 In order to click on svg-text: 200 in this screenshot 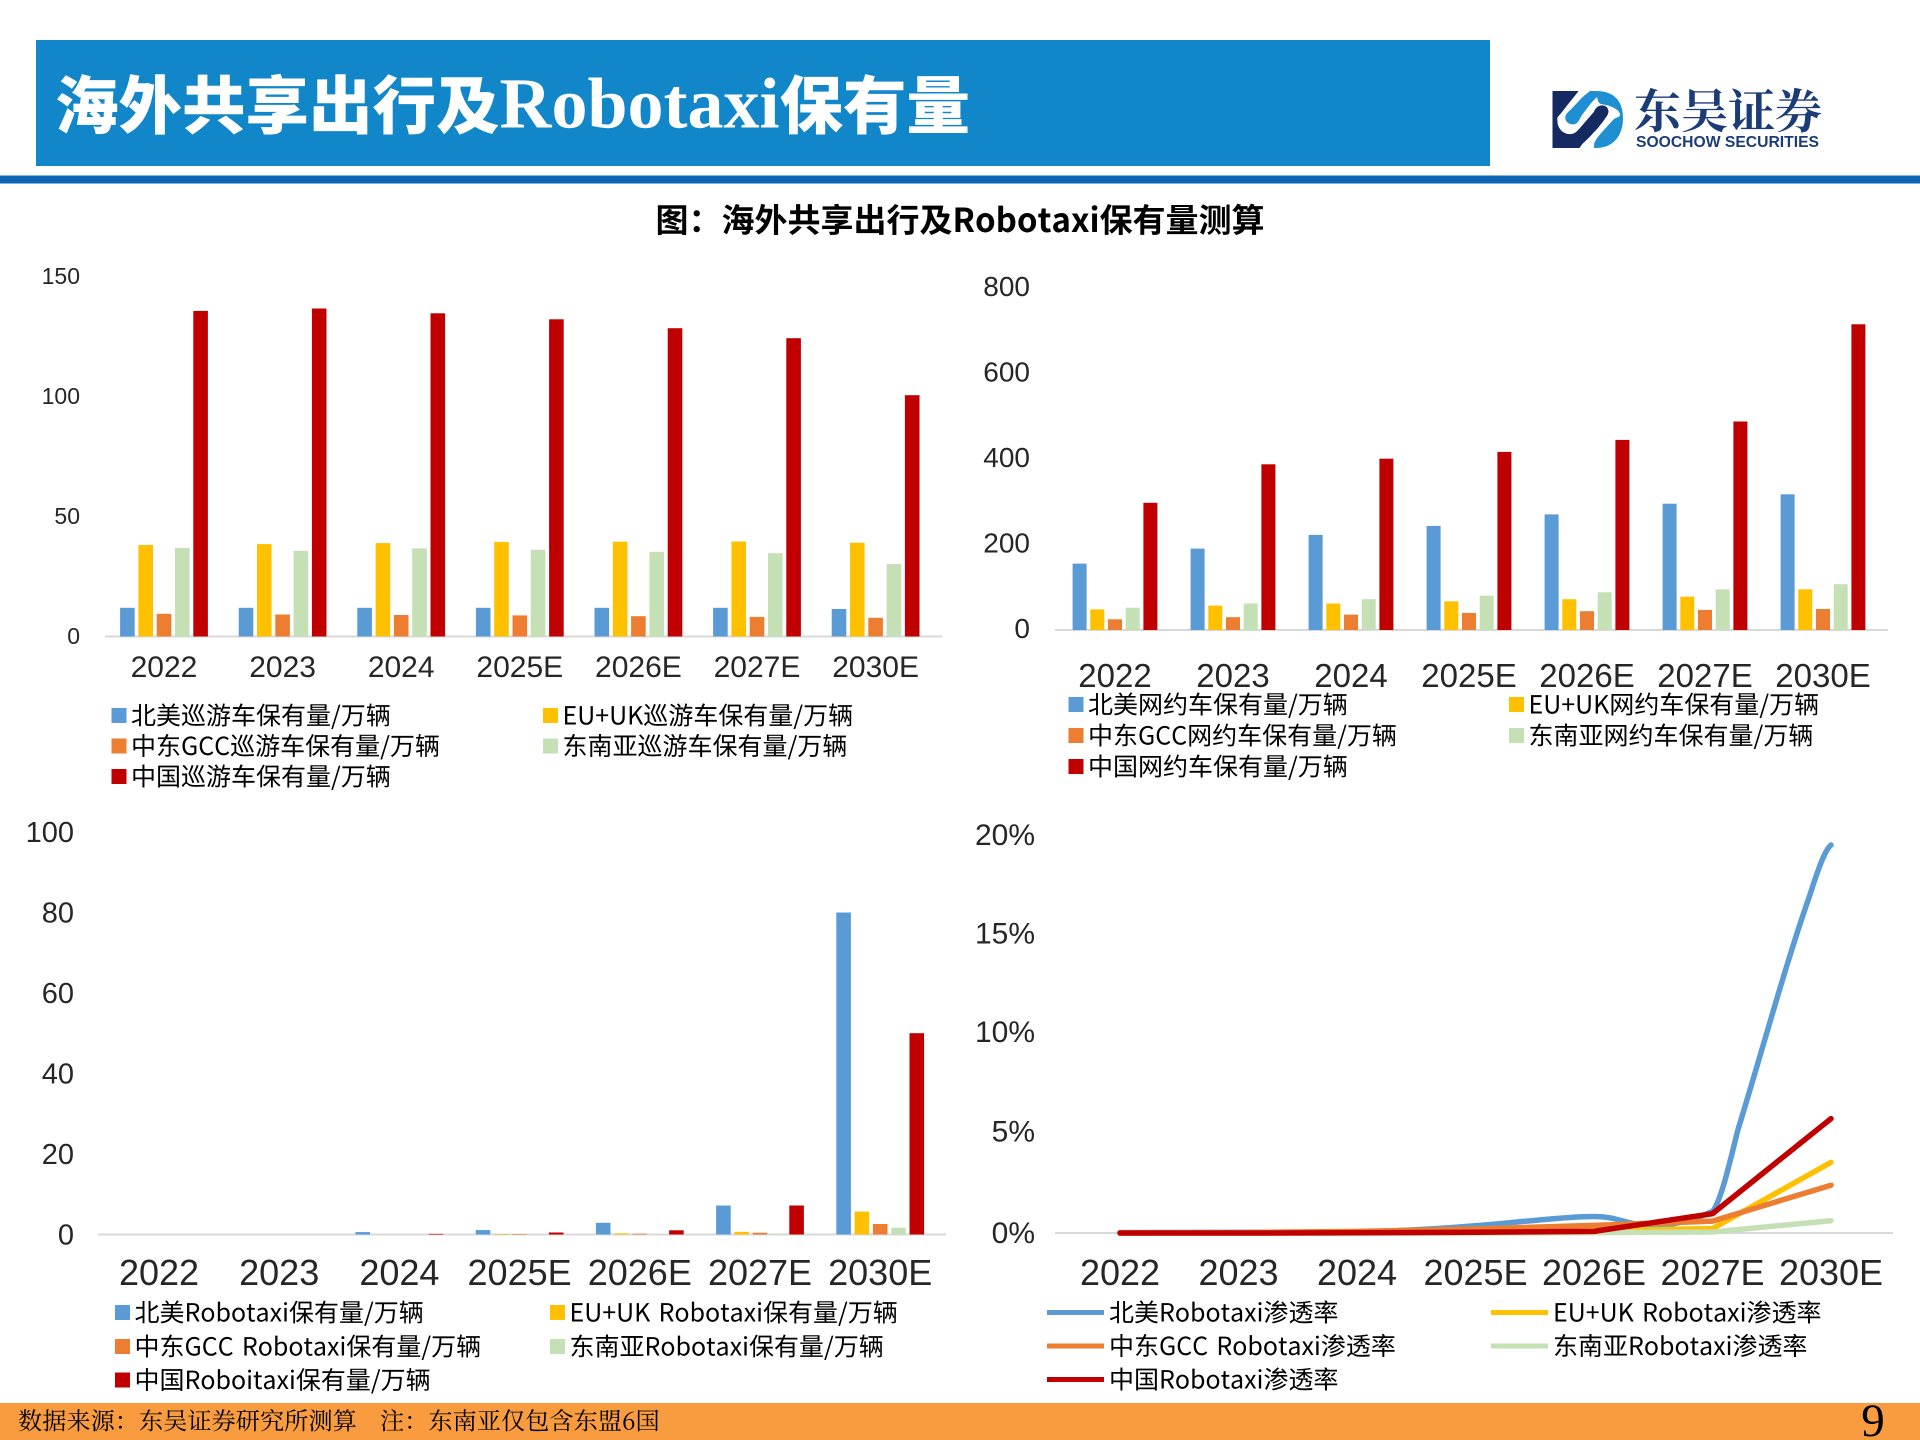, I will do `click(1006, 543)`.